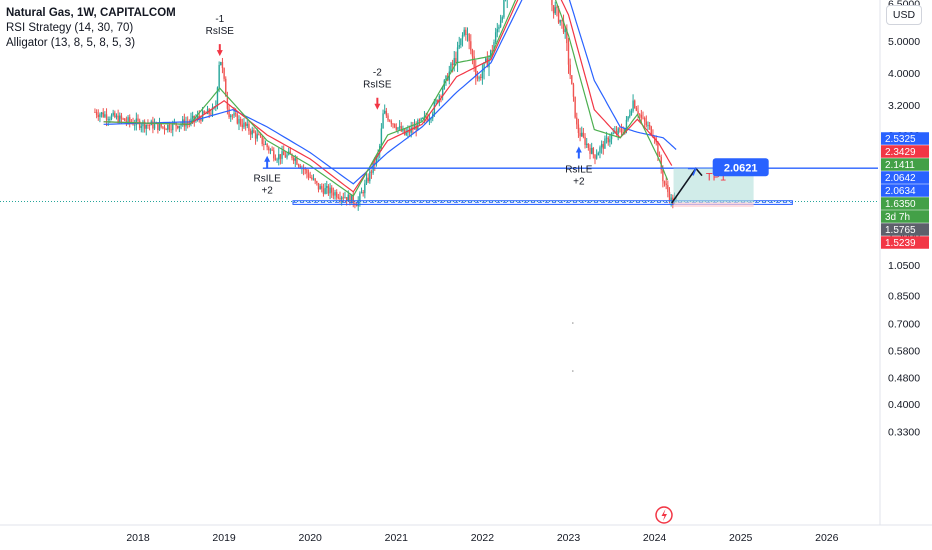 The height and width of the screenshot is (550, 932). I want to click on price-badge-label: 2.0634, so click(900, 191).